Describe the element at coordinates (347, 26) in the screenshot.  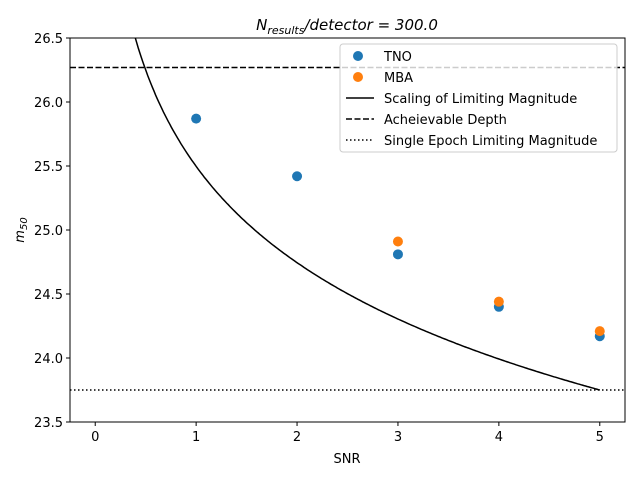
I see `chart-title: Nresults/detector = 300.0` at that location.